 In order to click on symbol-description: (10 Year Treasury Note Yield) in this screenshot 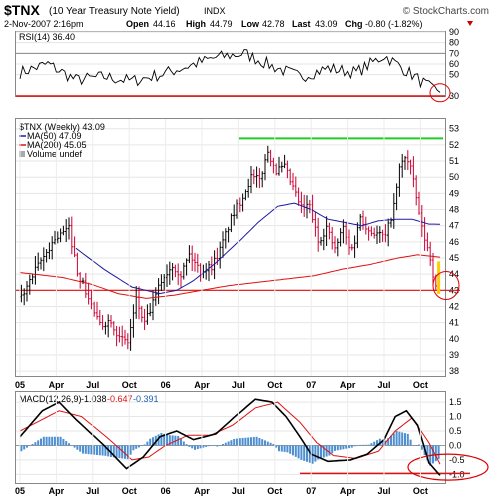, I will do `click(114, 11)`.